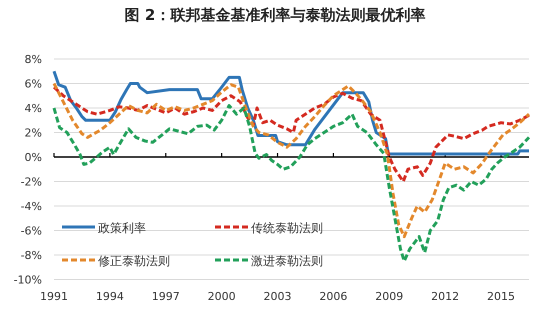 This screenshot has width=550, height=319. I want to click on x-tick-label: 2003, so click(278, 296).